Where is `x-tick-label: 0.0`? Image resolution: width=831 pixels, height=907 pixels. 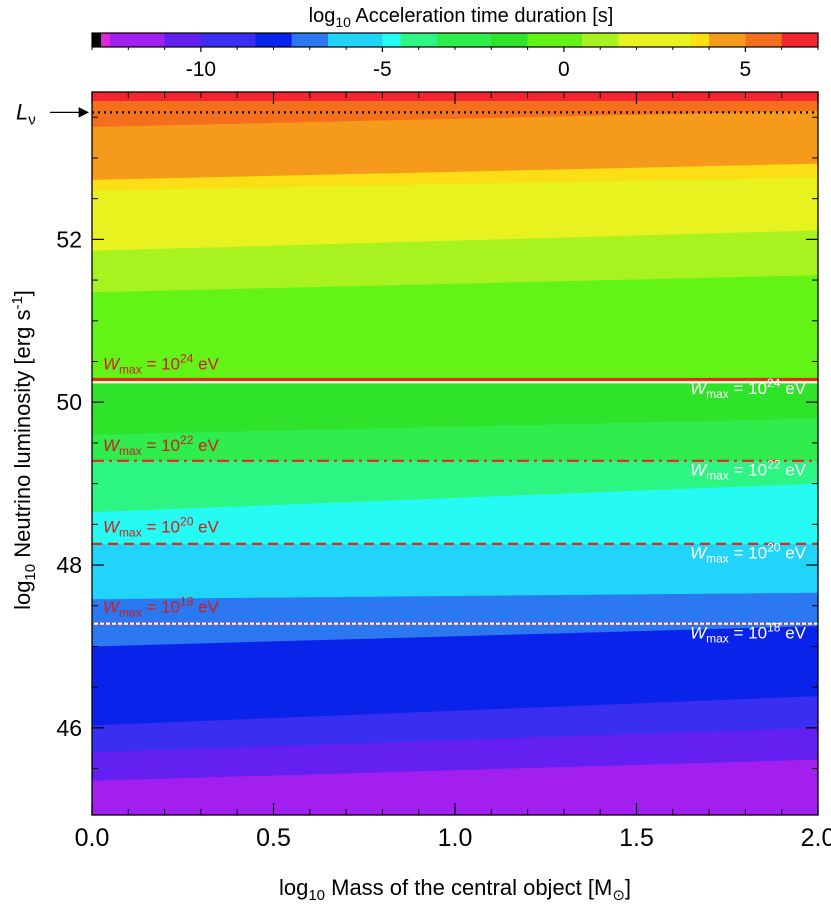 x-tick-label: 0.0 is located at coordinates (92, 838).